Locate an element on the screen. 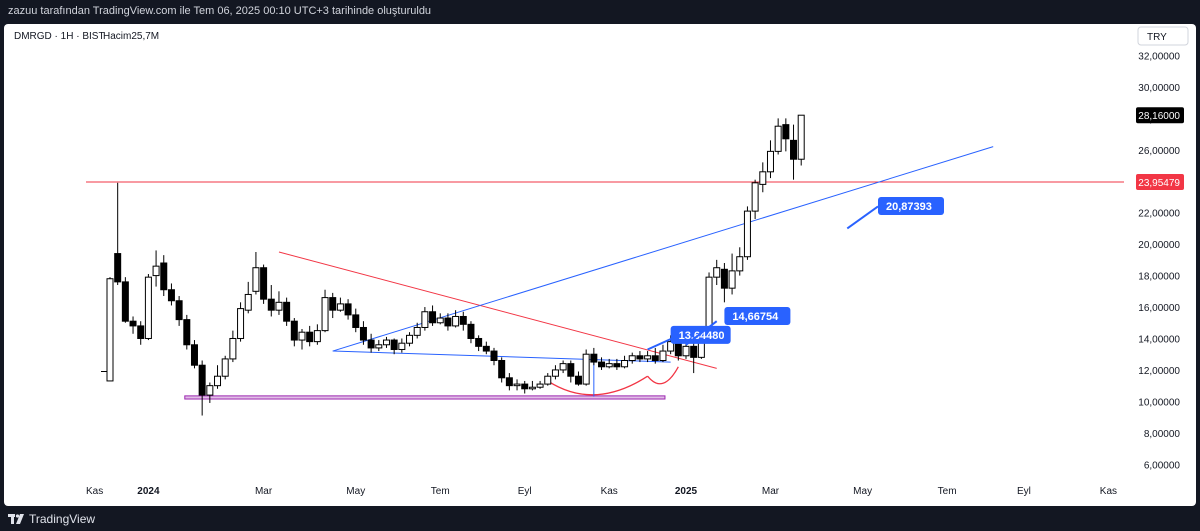 The height and width of the screenshot is (531, 1200). price-callout: 13,64480 is located at coordinates (689, 338).